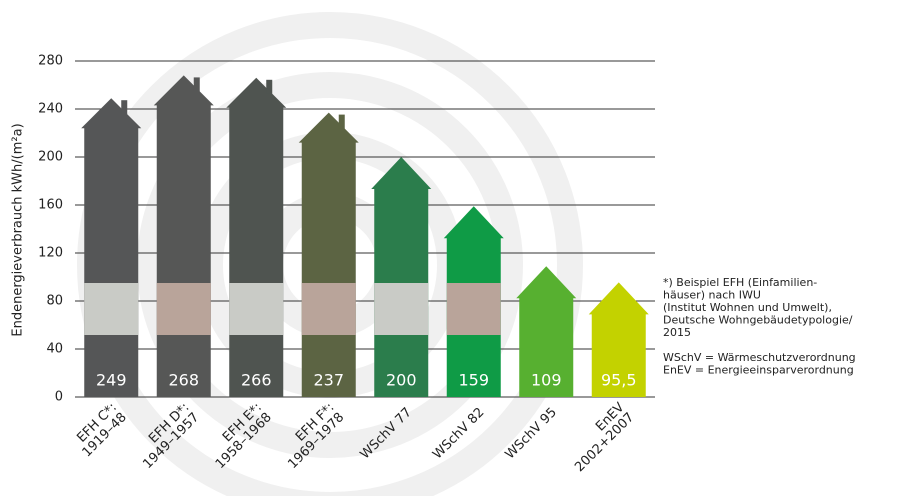  Describe the element at coordinates (747, 307) in the screenshot. I see `note: (Institut Wohnen und Umwelt),` at that location.